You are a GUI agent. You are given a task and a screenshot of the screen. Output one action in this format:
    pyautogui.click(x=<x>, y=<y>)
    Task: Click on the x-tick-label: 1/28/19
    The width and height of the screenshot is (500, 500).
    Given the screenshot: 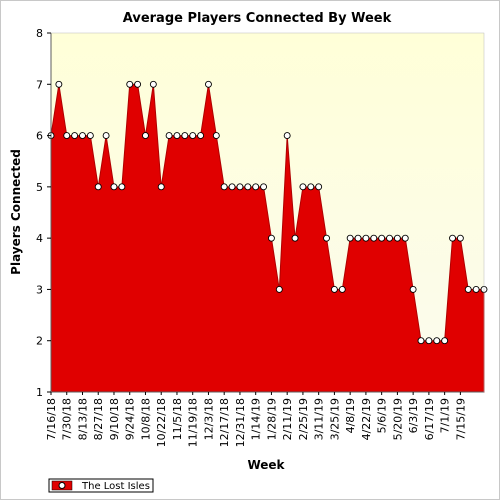 What is the action you would take?
    pyautogui.click(x=271, y=419)
    